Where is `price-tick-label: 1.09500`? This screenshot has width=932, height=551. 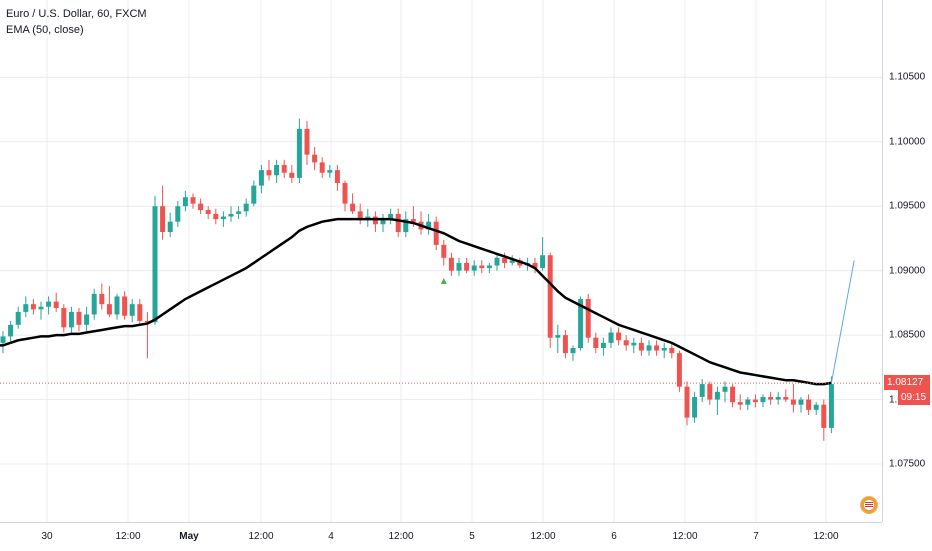 price-tick-label: 1.09500 is located at coordinates (907, 206).